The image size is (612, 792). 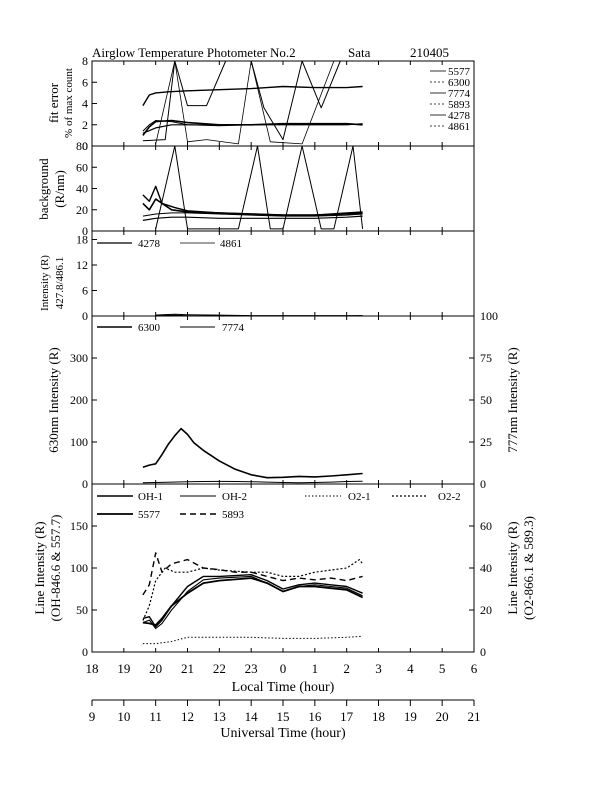 I want to click on legend-fit-error-7774: 7774, so click(x=459, y=94).